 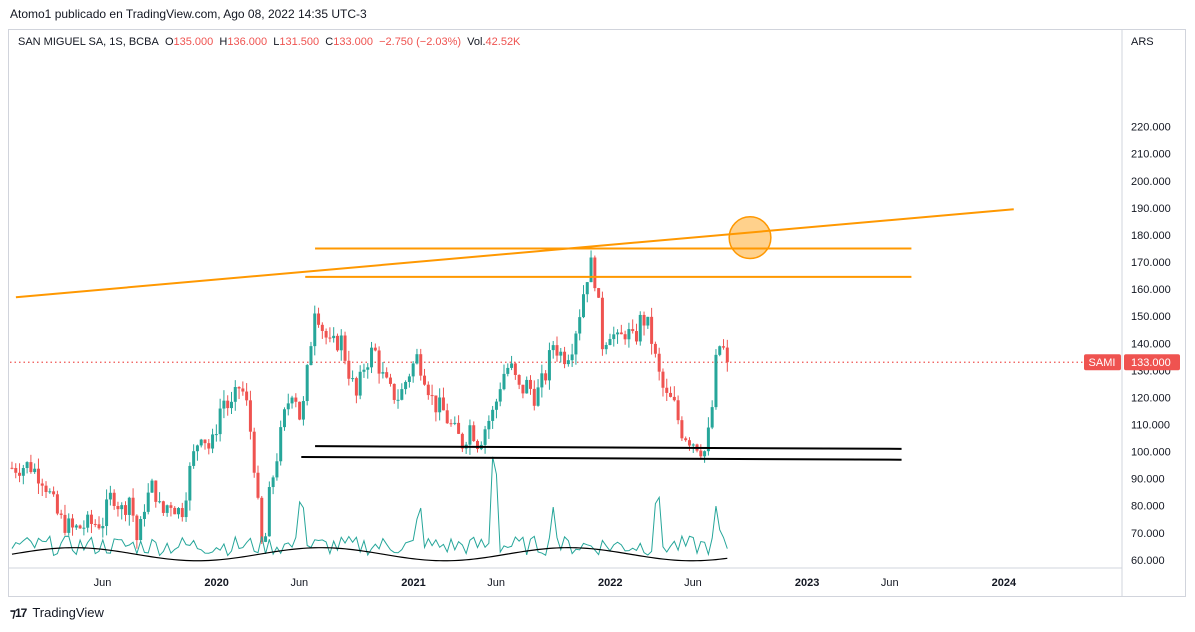 What do you see at coordinates (420, 42) in the screenshot?
I see `change-value: −2.750 (−2.03%)` at bounding box center [420, 42].